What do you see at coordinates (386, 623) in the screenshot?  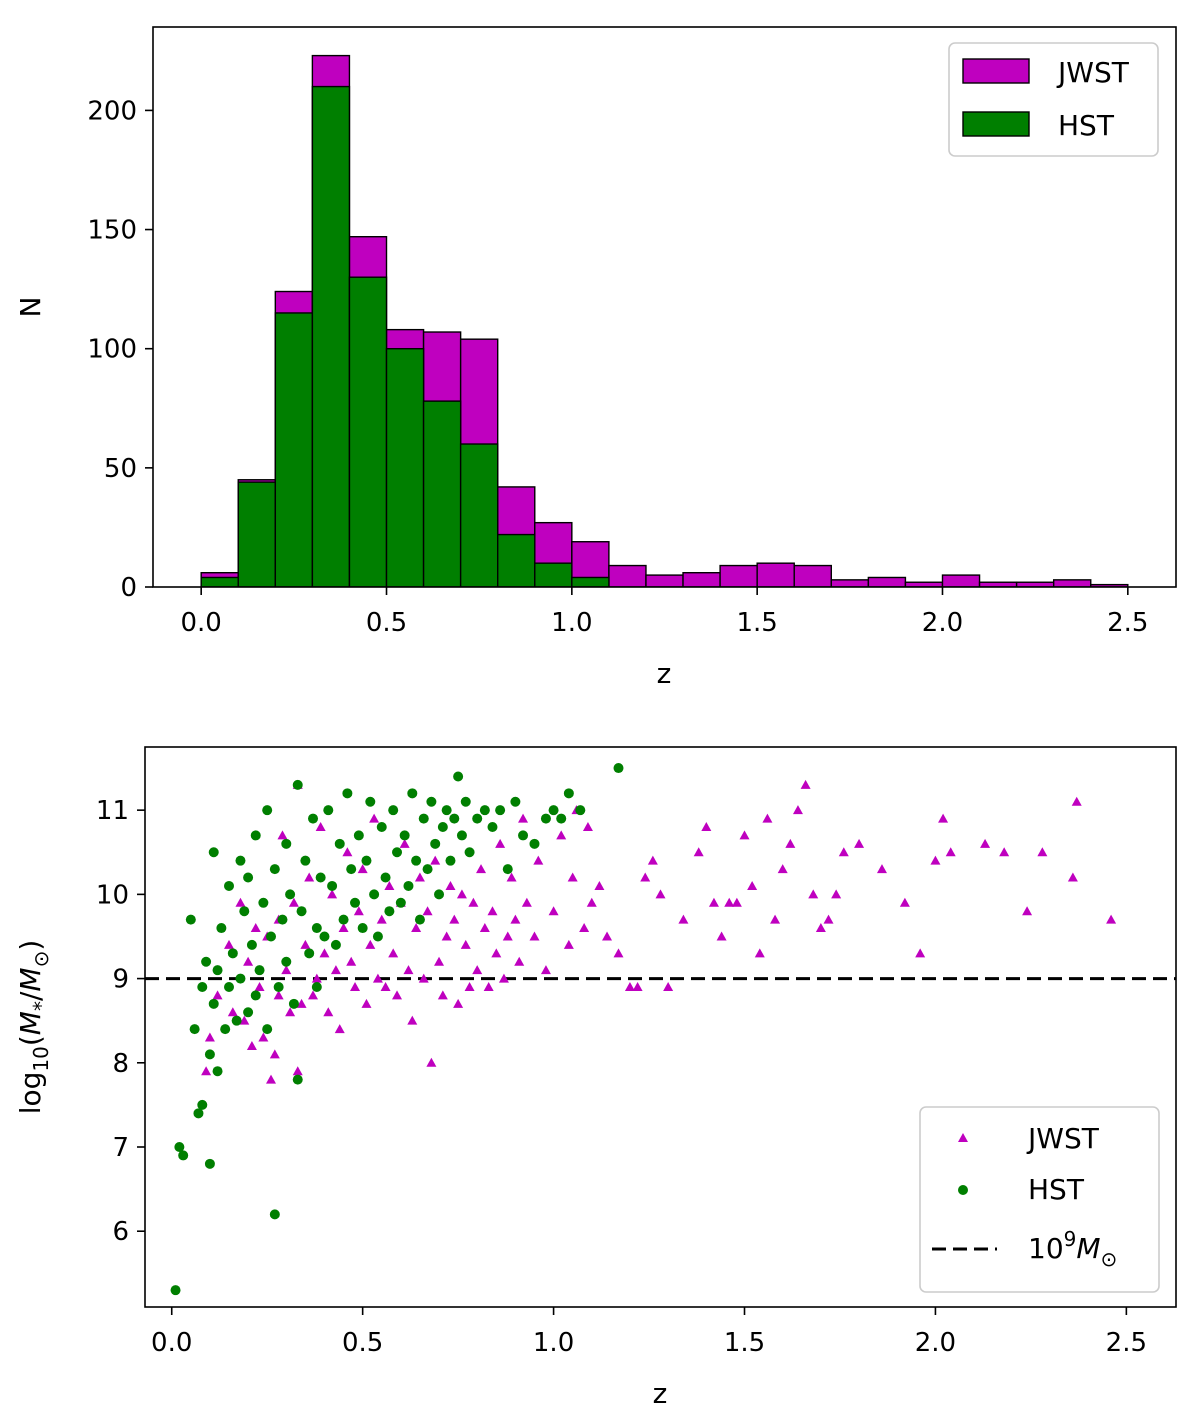 I see `x-tick-label: 0.5` at bounding box center [386, 623].